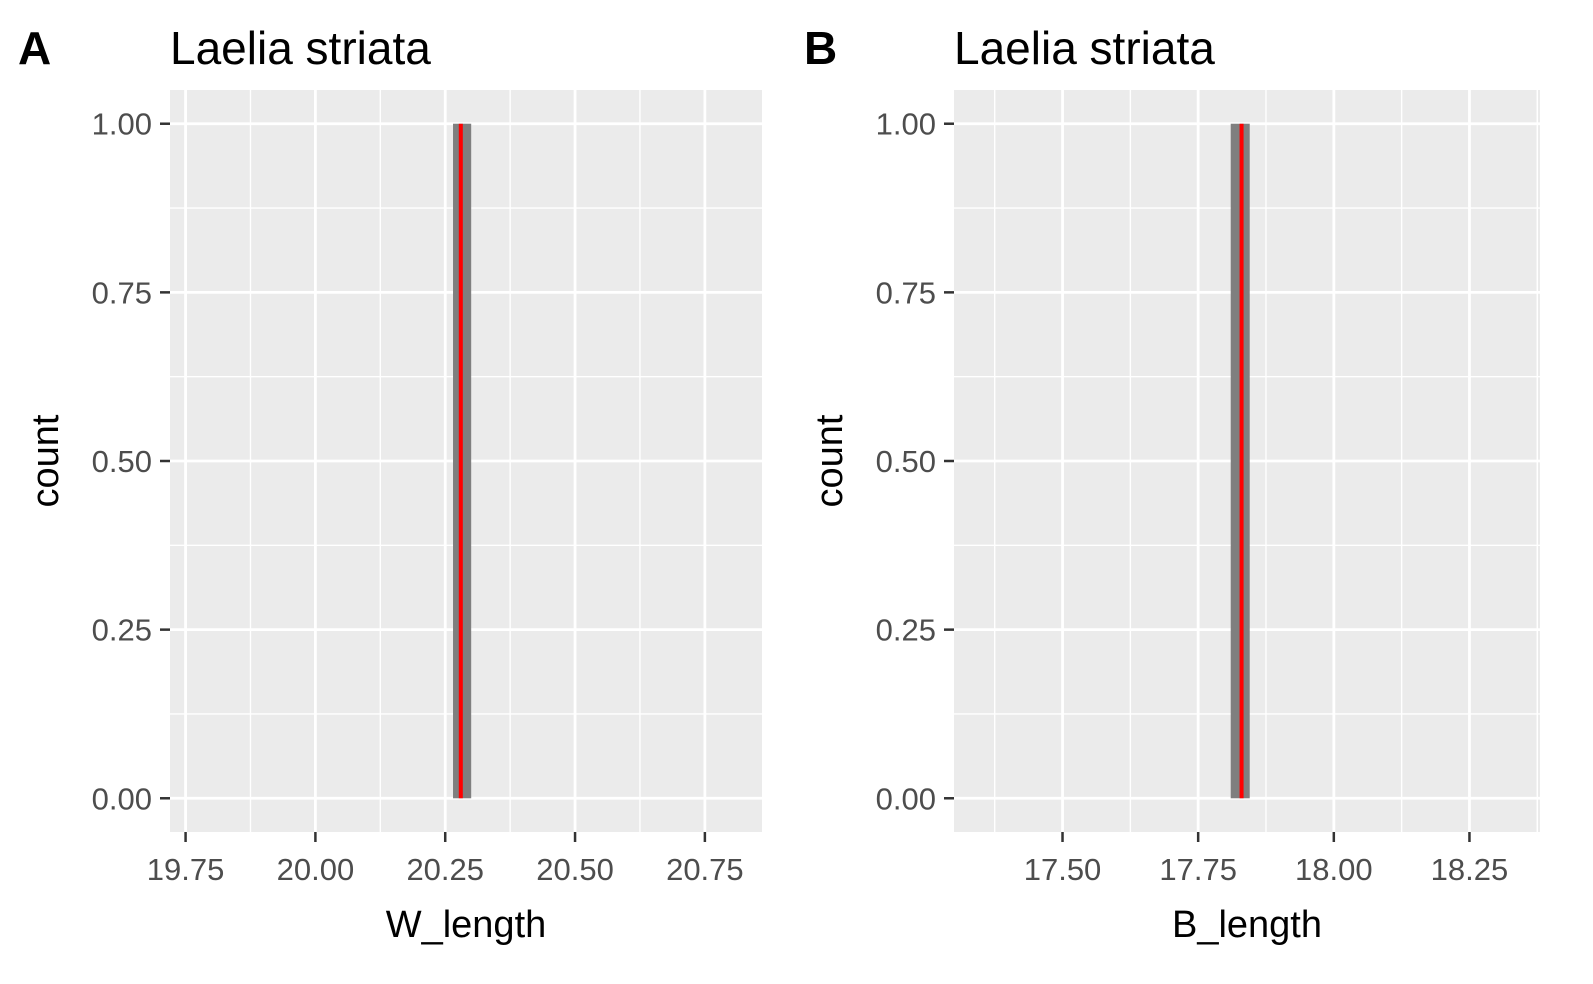 The image size is (1593, 984). Describe the element at coordinates (466, 925) in the screenshot. I see `x-axis-title: W_length` at that location.